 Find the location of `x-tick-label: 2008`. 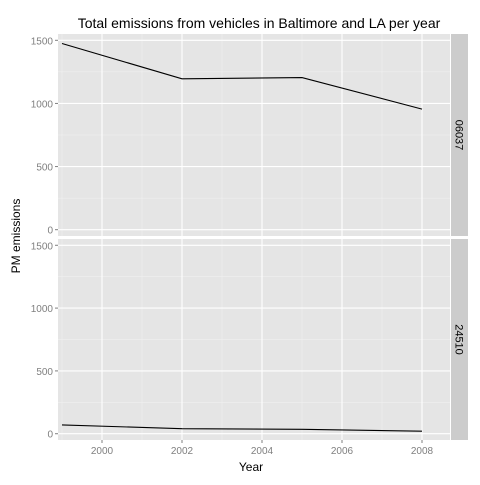

x-tick-label: 2008 is located at coordinates (422, 451).